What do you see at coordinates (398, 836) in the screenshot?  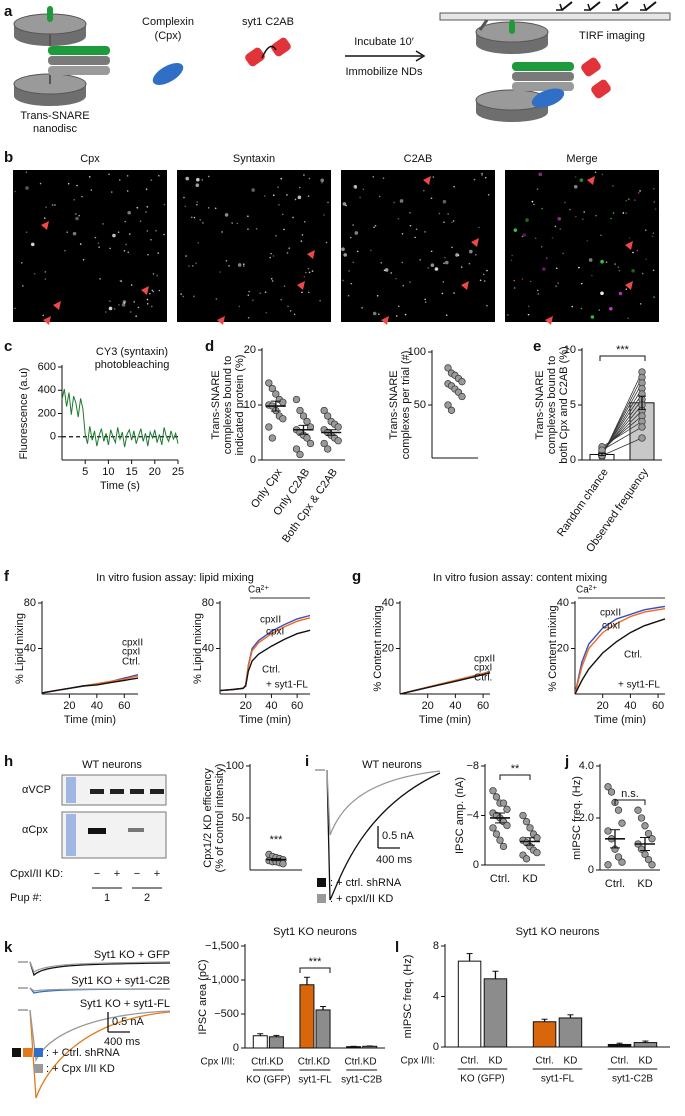 I see `scale-label: 0.5 nA` at bounding box center [398, 836].